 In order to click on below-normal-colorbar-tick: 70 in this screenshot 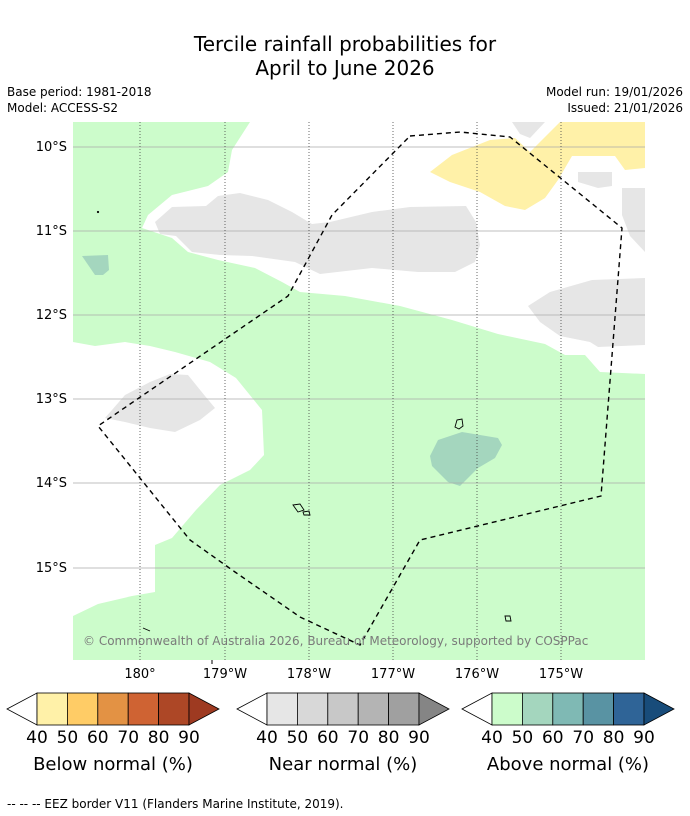, I will do `click(128, 738)`.